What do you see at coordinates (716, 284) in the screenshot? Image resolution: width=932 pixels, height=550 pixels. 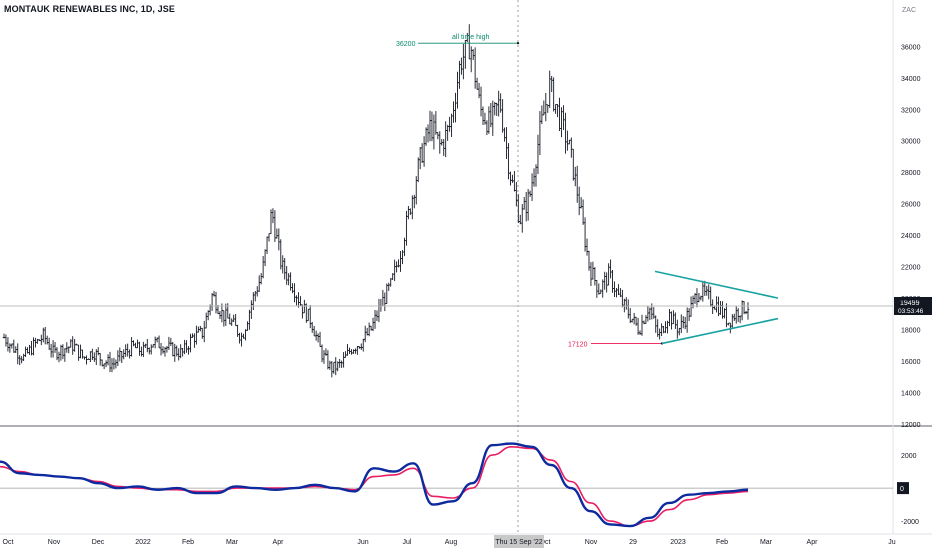 I see `triangle-upper-trendline` at bounding box center [716, 284].